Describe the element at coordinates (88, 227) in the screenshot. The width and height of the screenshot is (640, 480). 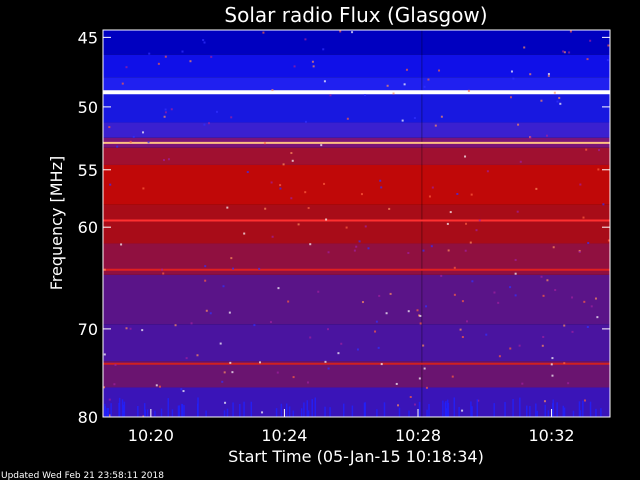
I see `y-tick-label: 60` at that location.